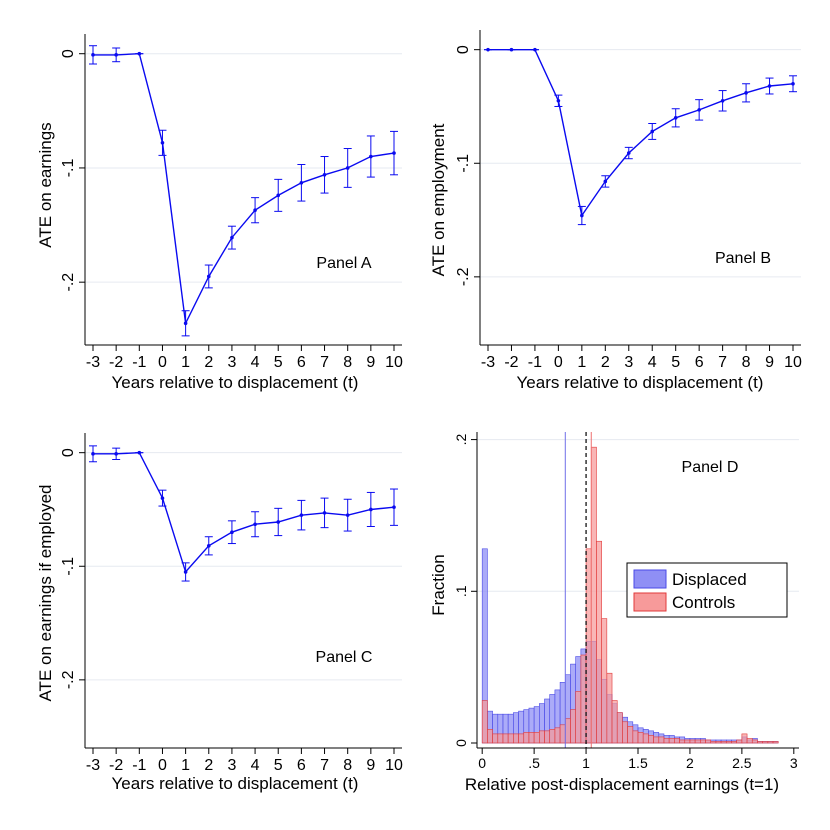 The image size is (830, 830). I want to click on x-tick-label: 5, so click(278, 765).